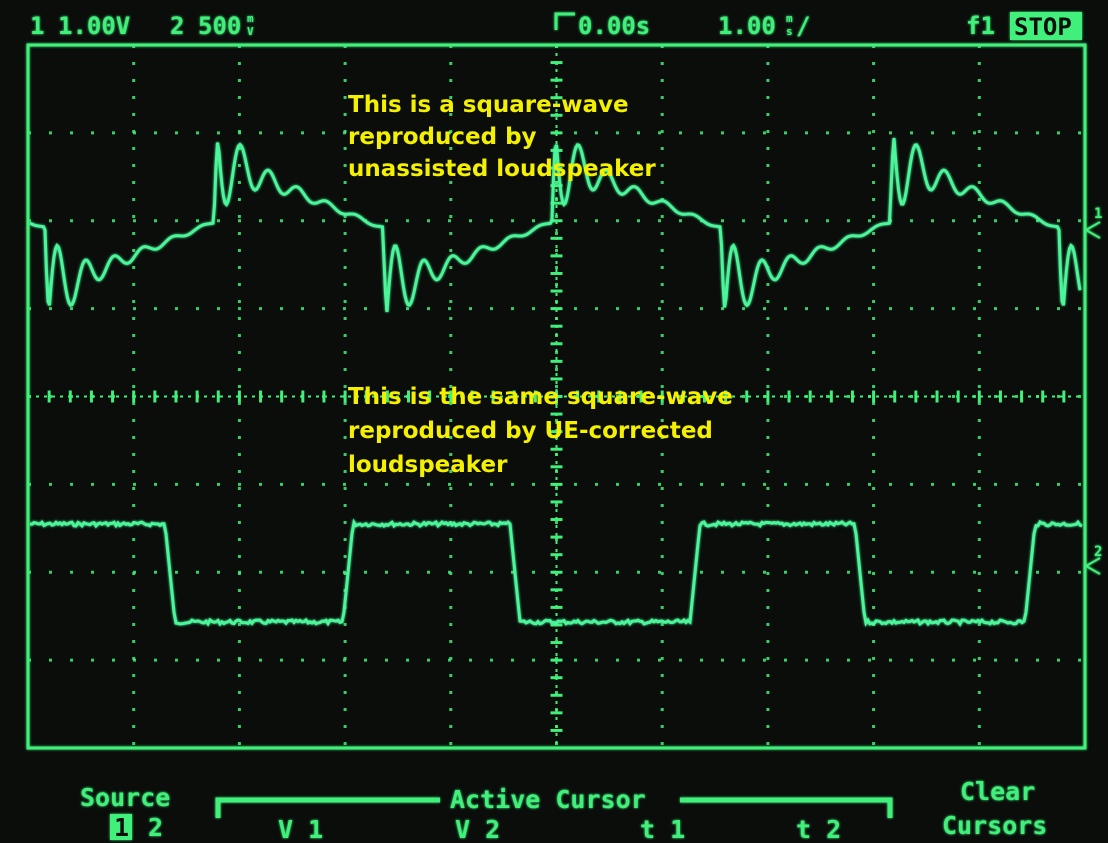 The image size is (1108, 843). What do you see at coordinates (37, 26) in the screenshot?
I see `ch1-label: 1` at bounding box center [37, 26].